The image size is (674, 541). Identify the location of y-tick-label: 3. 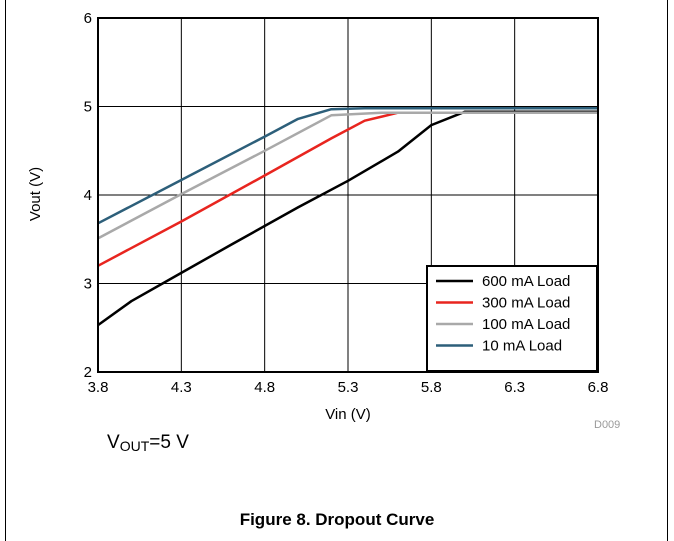
(88, 284).